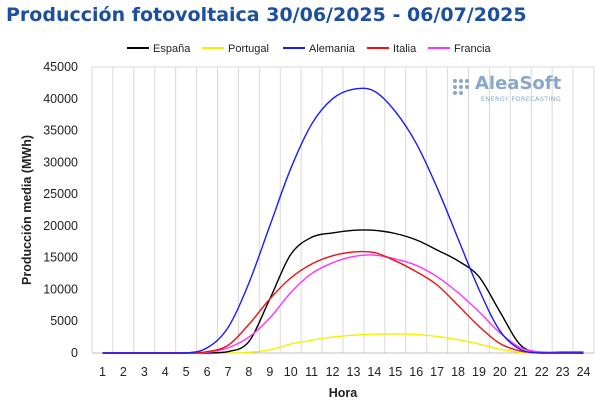  Describe the element at coordinates (123, 372) in the screenshot. I see `x-tick-label: 2` at that location.